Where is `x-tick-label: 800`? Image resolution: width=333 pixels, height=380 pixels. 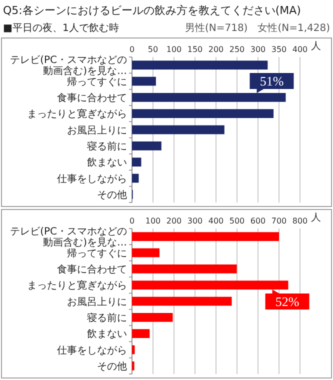 x-tick-label: 800 is located at coordinates (300, 221).